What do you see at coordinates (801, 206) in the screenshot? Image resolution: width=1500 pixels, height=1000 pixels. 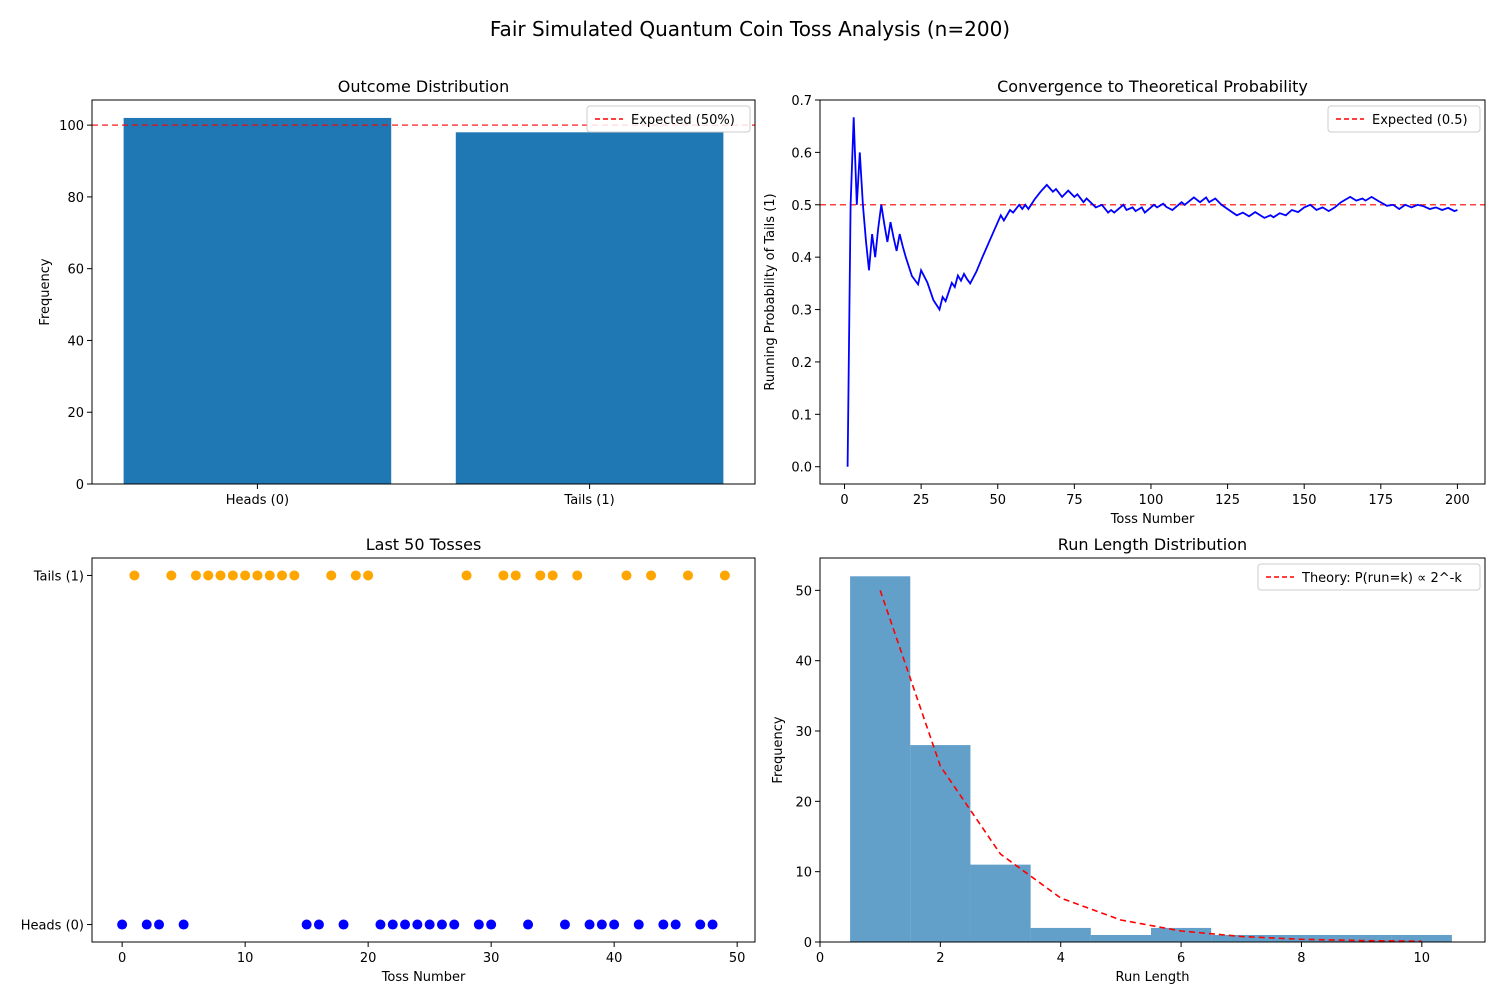 I see `y-tick-label: 0.5` at bounding box center [801, 206].